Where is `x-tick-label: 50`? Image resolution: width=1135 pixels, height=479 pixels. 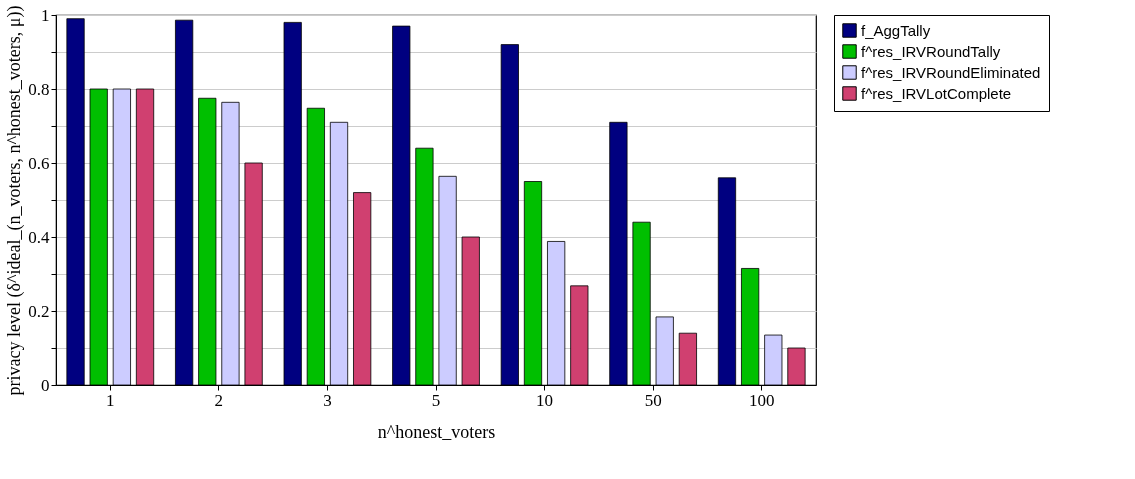
x-tick-label: 50 is located at coordinates (653, 400).